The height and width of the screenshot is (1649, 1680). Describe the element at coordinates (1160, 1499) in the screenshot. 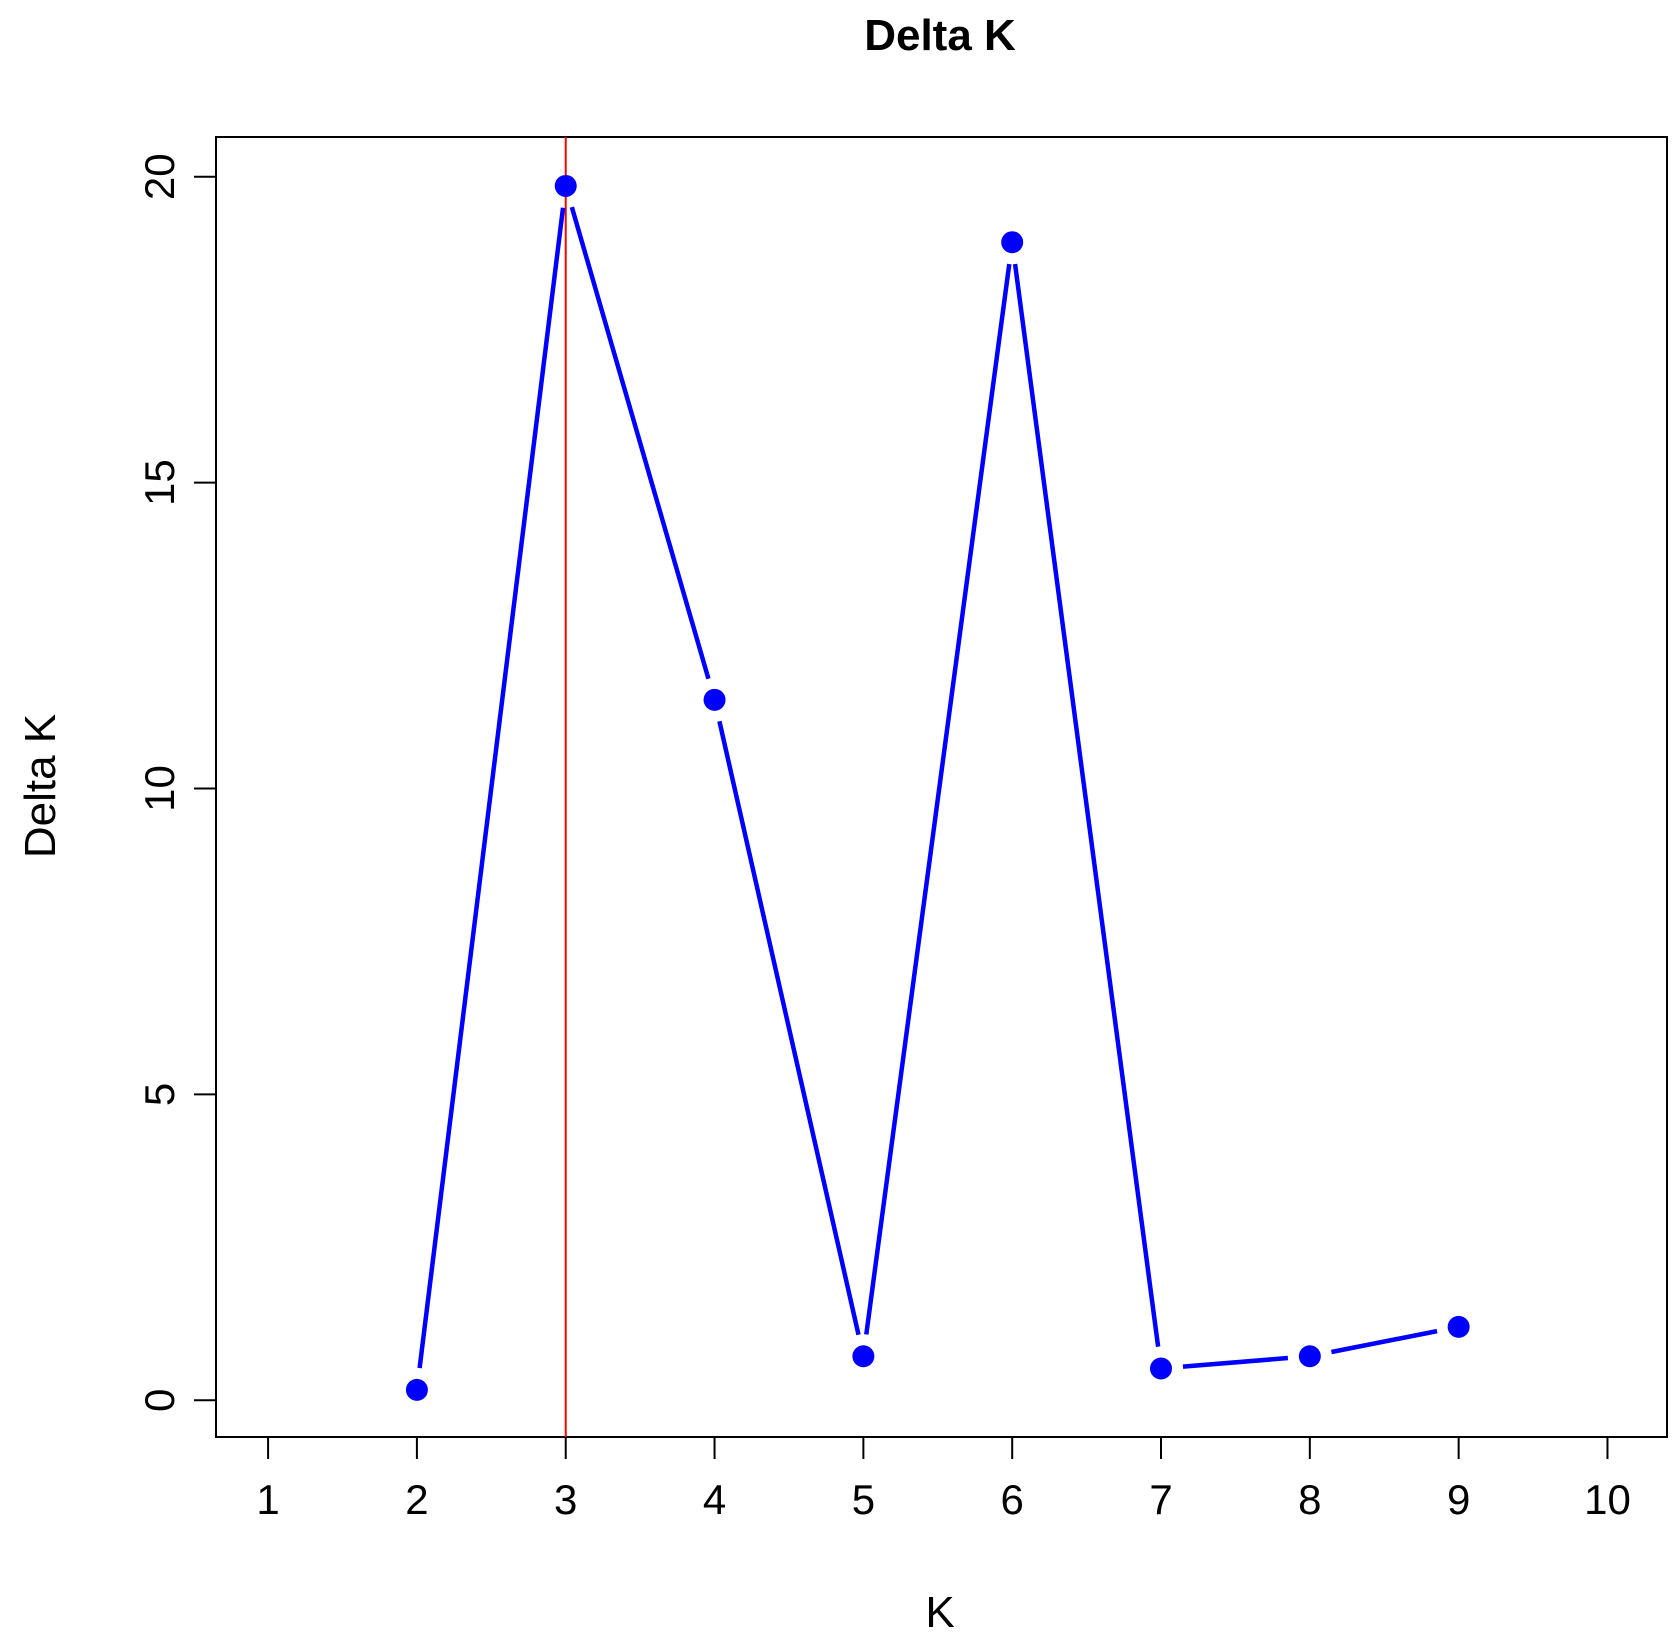

I see `x-tick-label: 7` at that location.